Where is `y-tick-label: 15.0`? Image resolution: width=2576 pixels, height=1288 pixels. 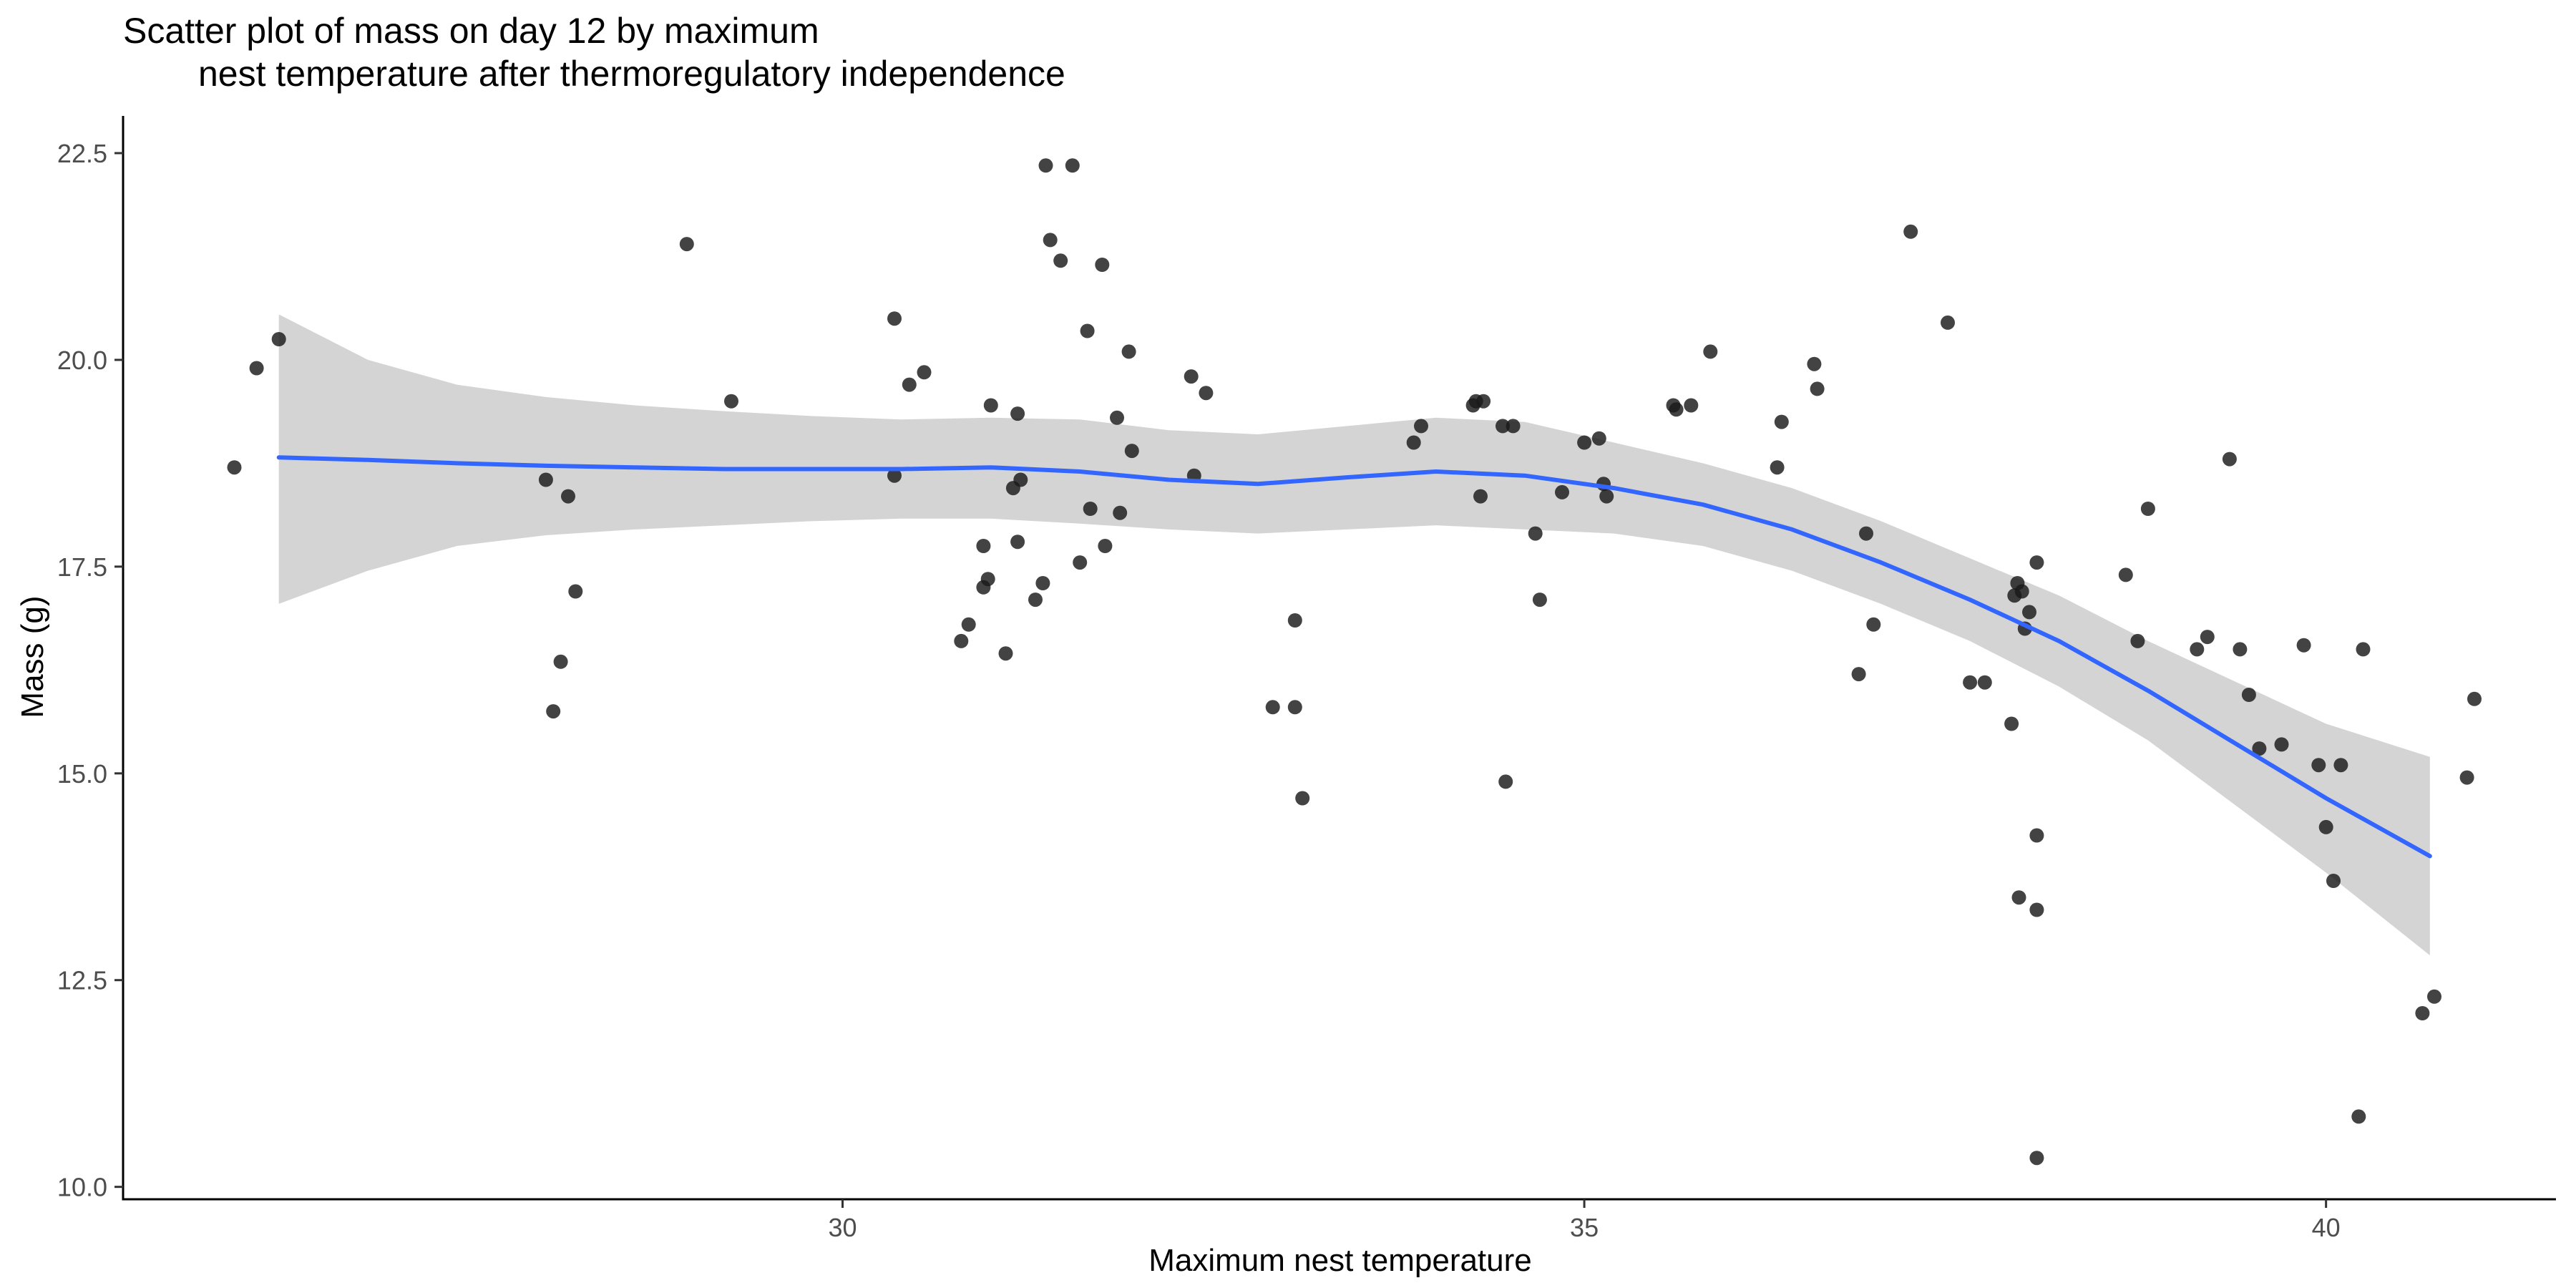 y-tick-label: 15.0 is located at coordinates (82, 774).